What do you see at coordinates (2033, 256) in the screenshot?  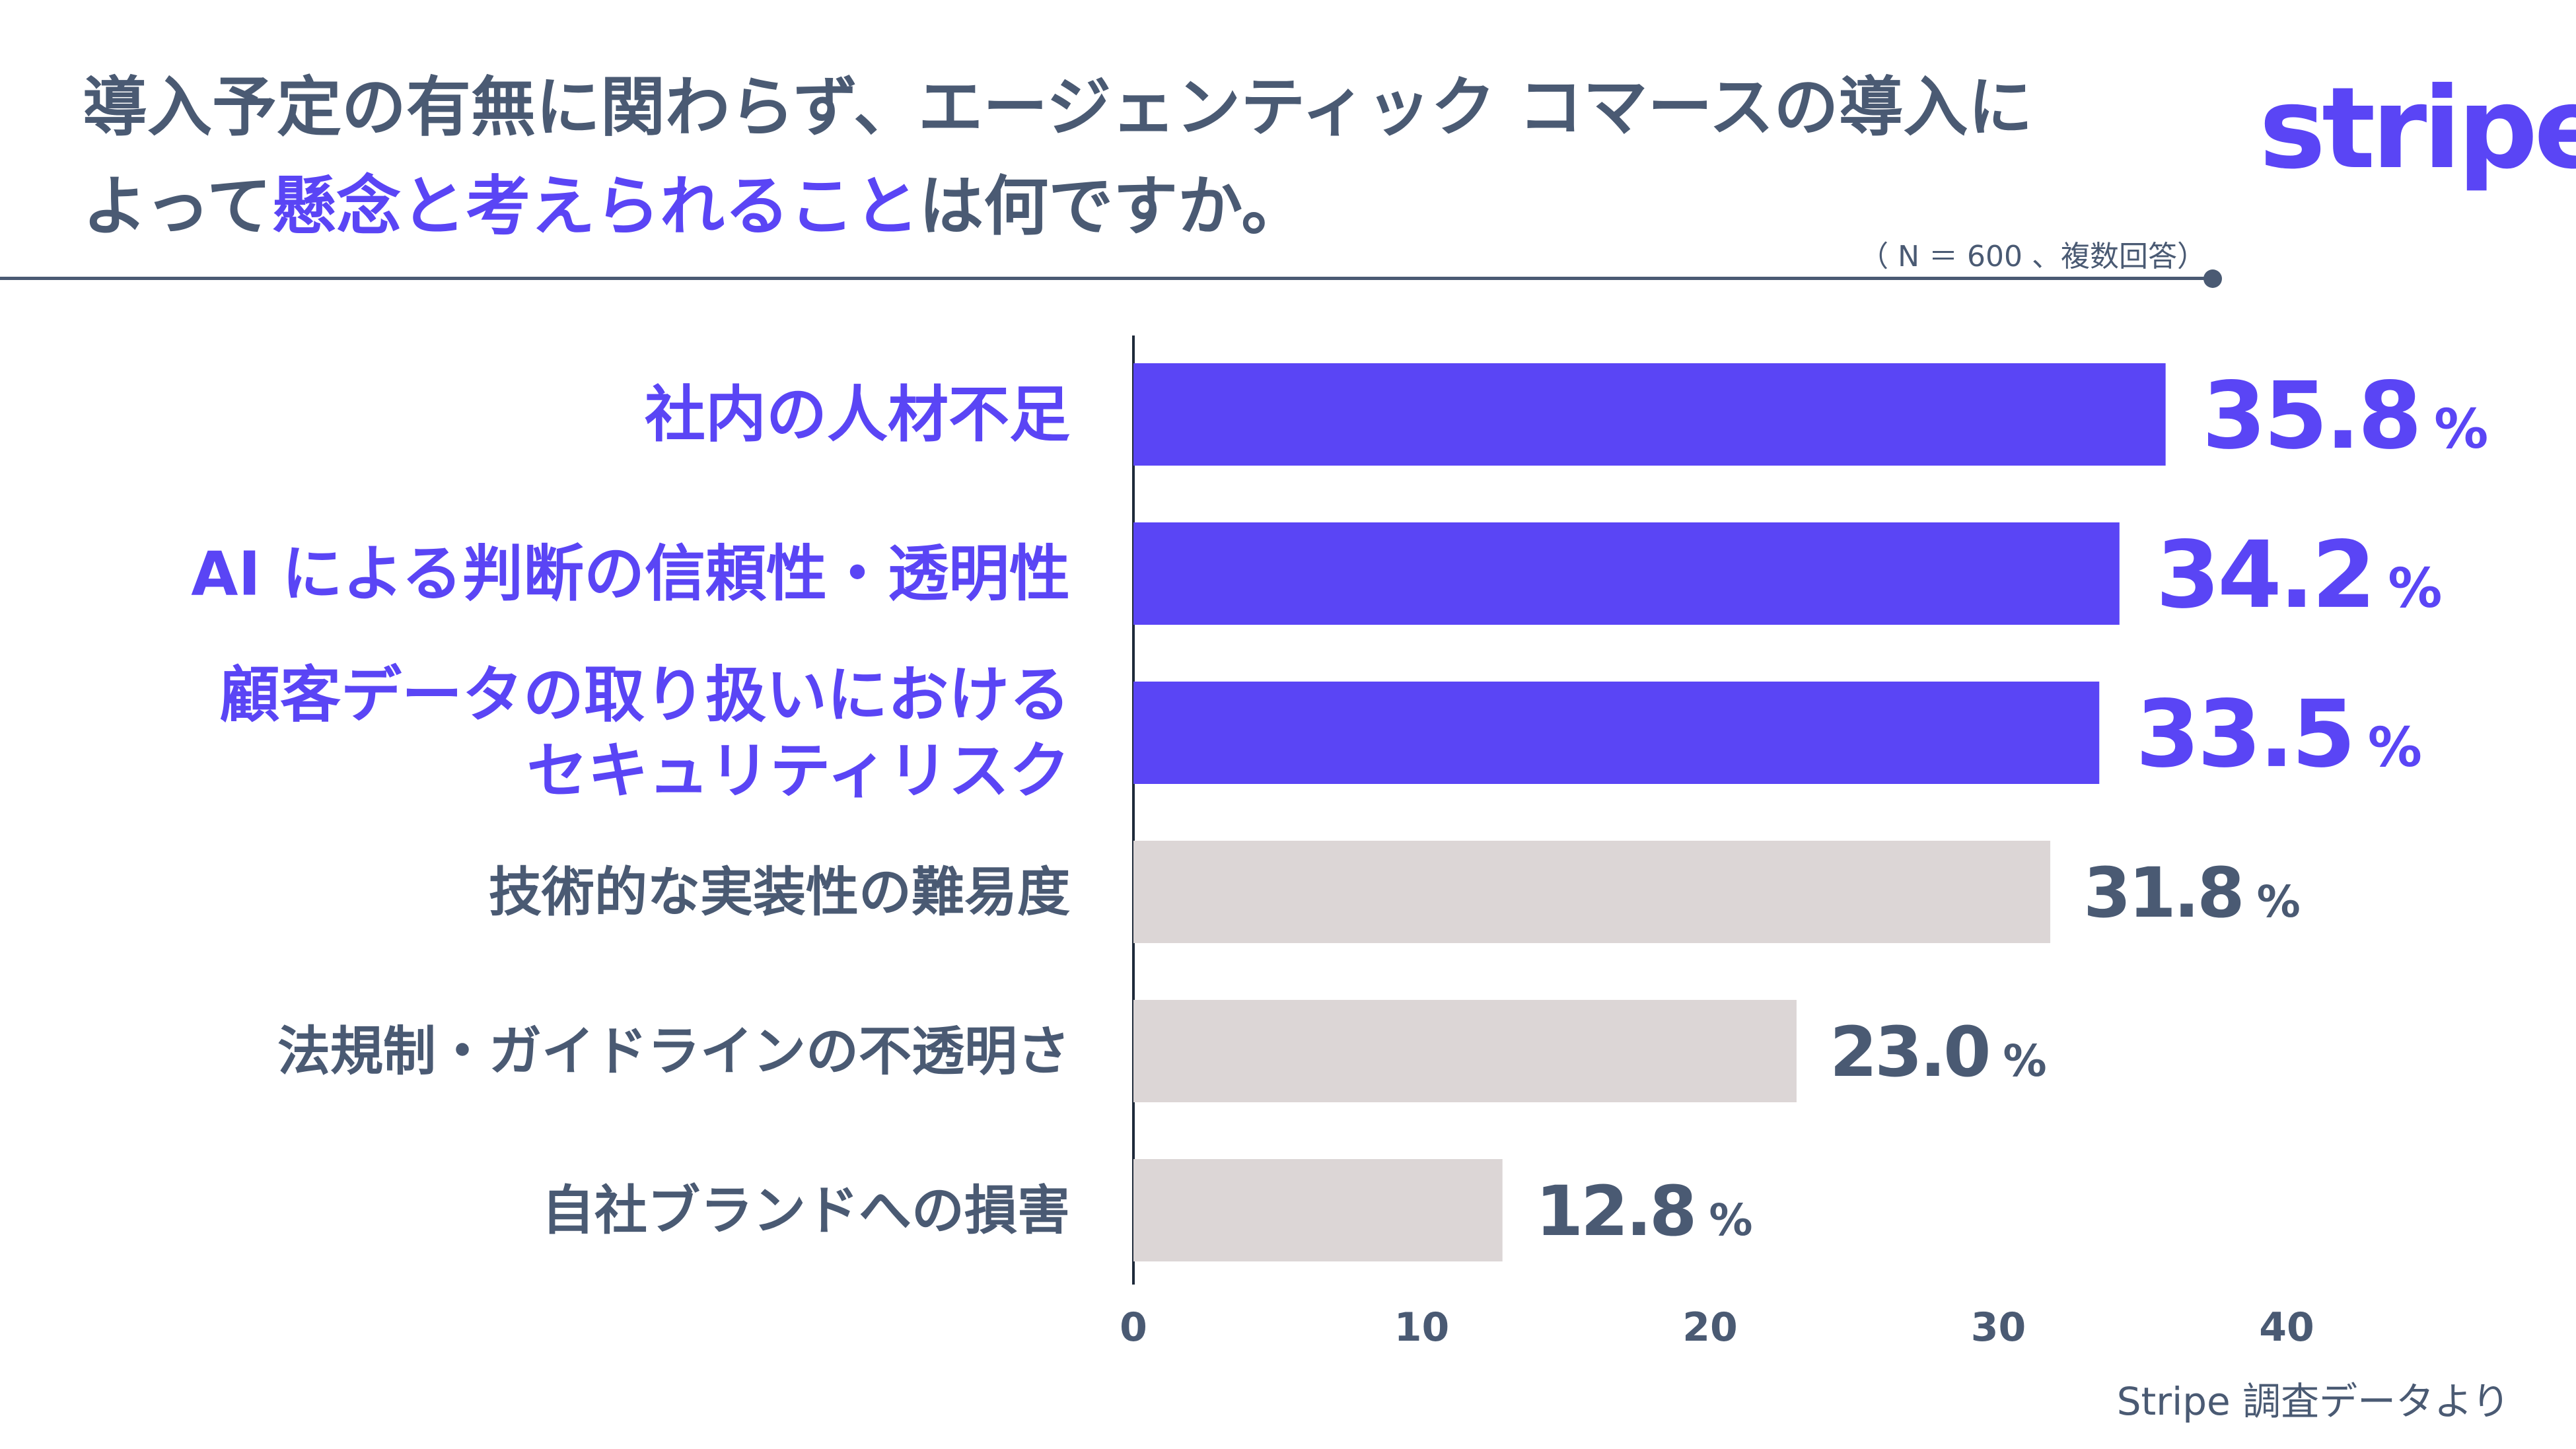 I see `sample-note: （ N ＝ 600 、複数回答）` at bounding box center [2033, 256].